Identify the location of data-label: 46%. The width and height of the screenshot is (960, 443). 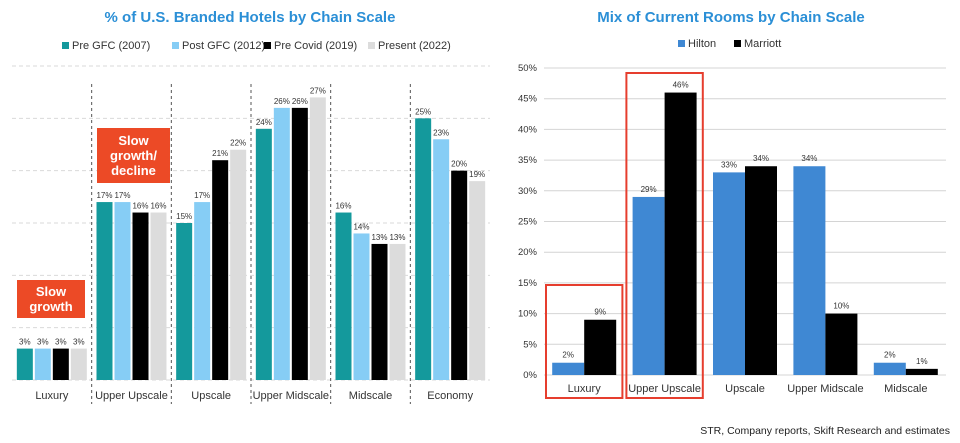
(681, 85).